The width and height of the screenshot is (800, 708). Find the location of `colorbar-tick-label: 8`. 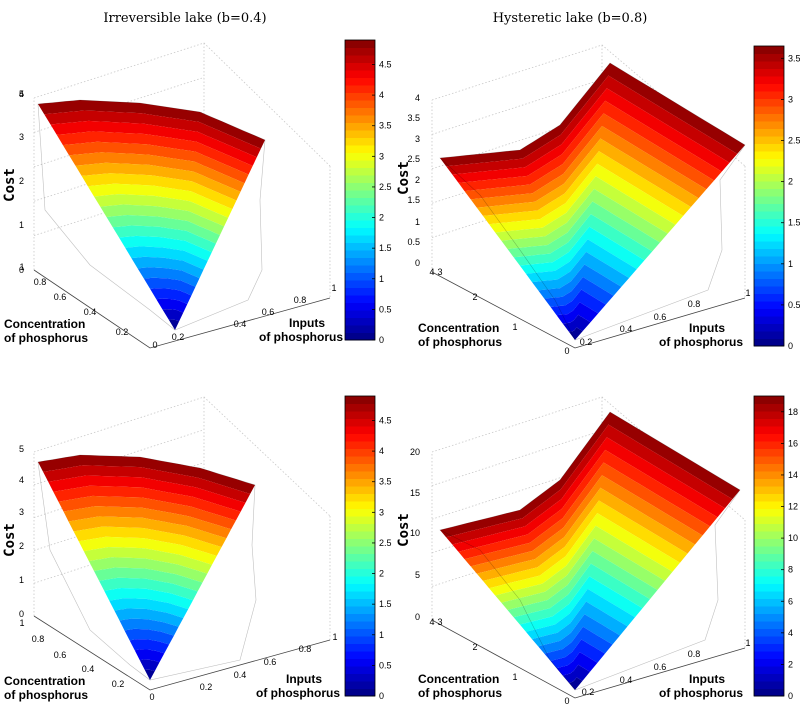

colorbar-tick-label: 8 is located at coordinates (790, 570).